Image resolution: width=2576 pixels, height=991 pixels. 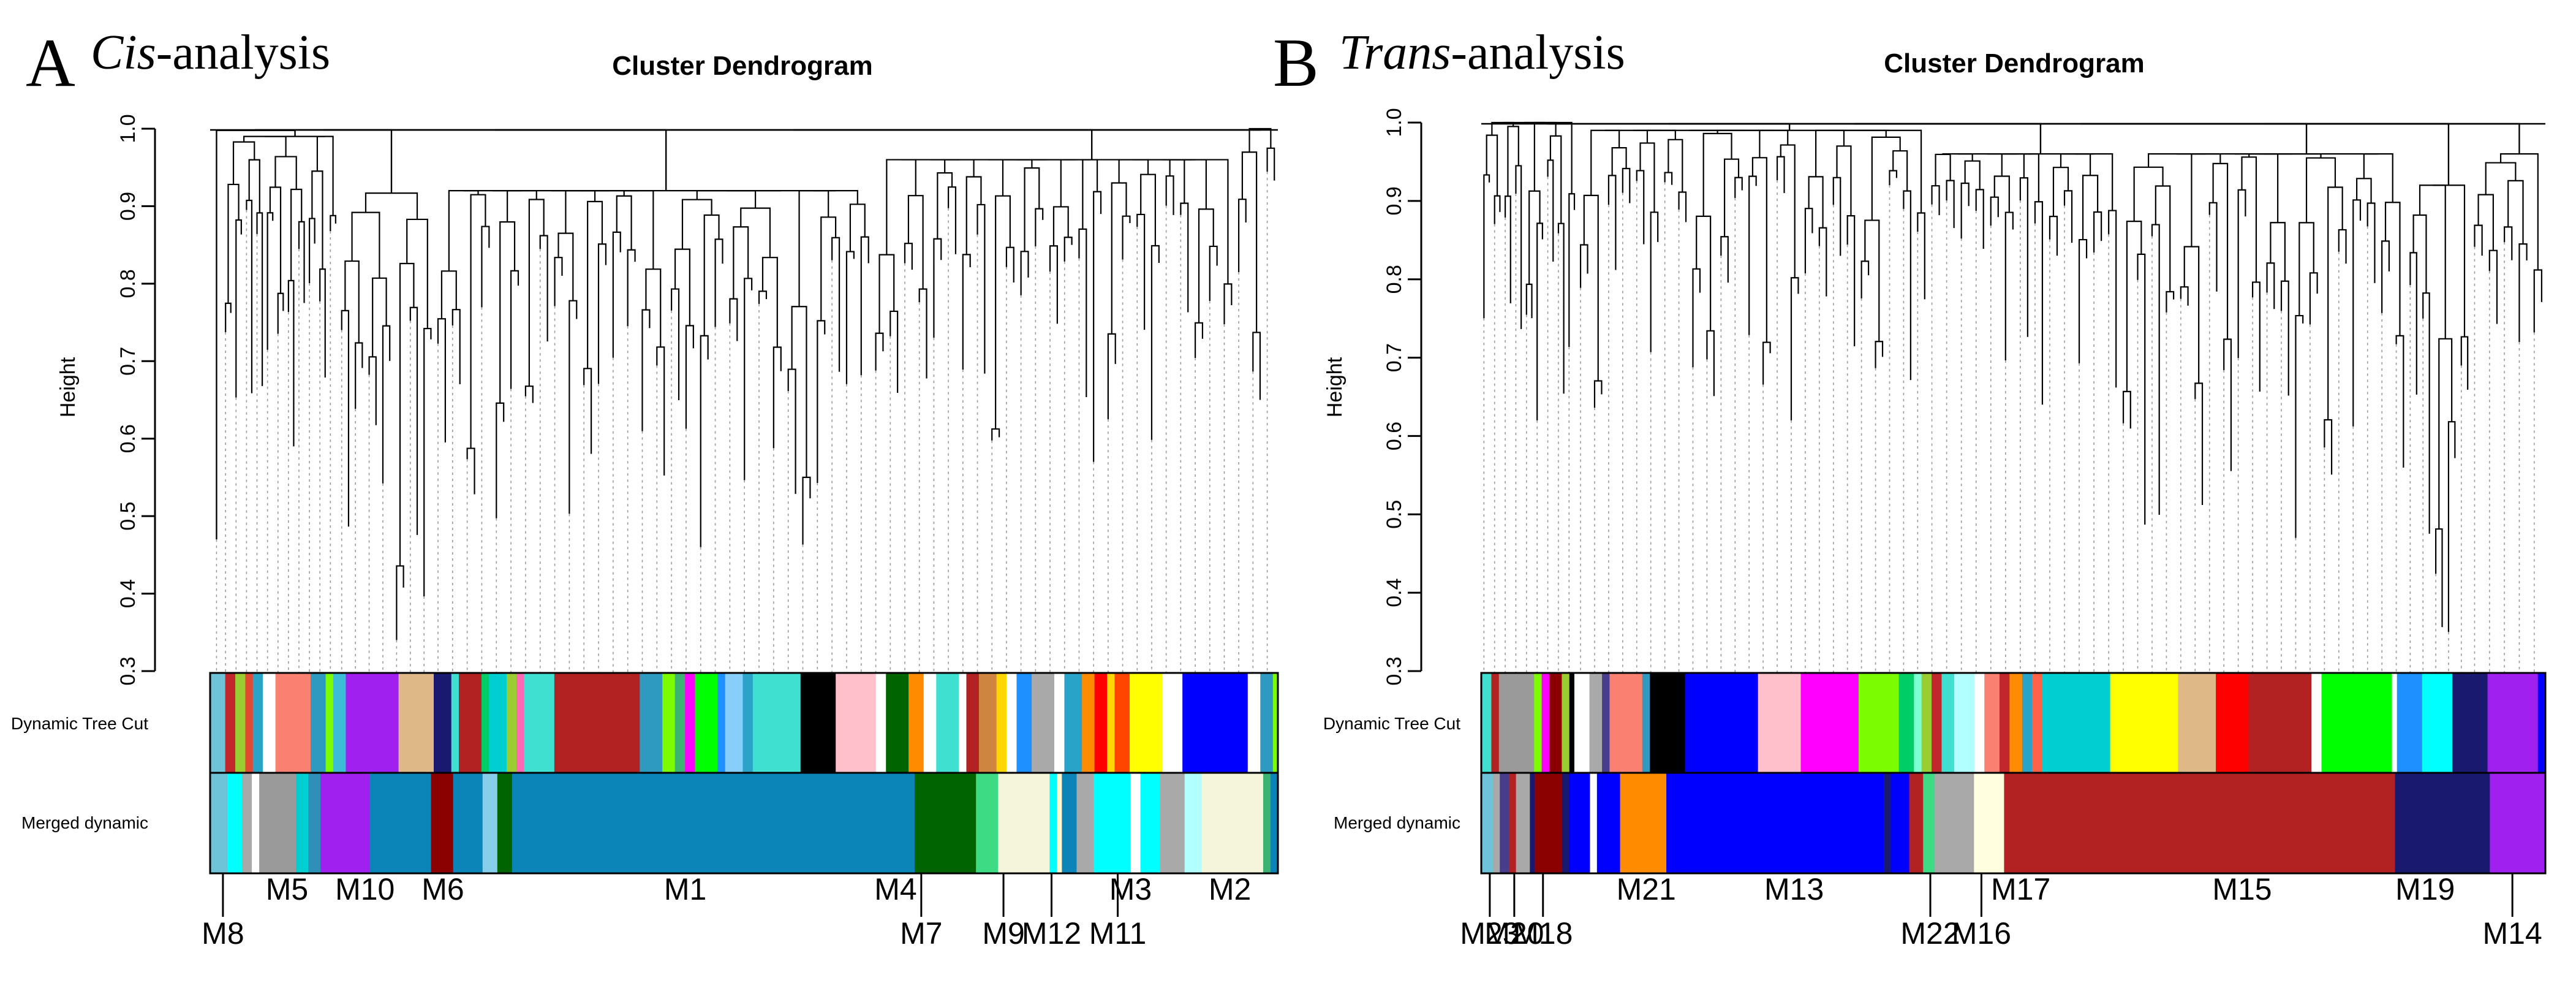 I want to click on panel-a-title-italic: Cis, so click(x=123, y=53).